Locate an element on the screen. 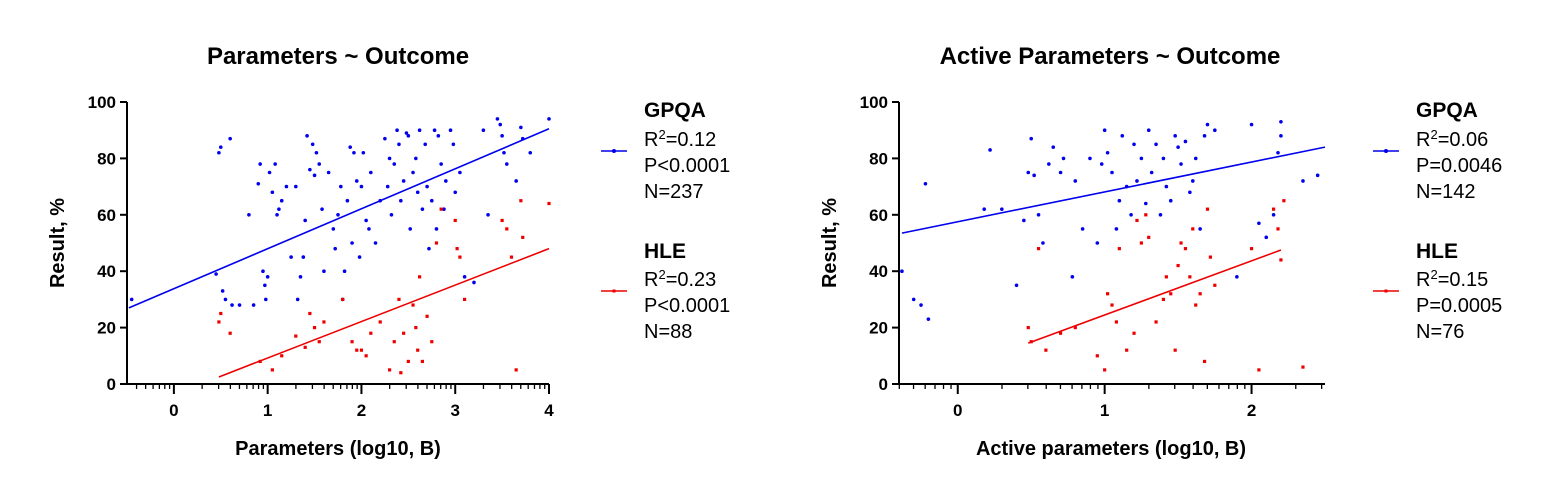  chart-right-legend-hle-name: HLE is located at coordinates (1437, 251).